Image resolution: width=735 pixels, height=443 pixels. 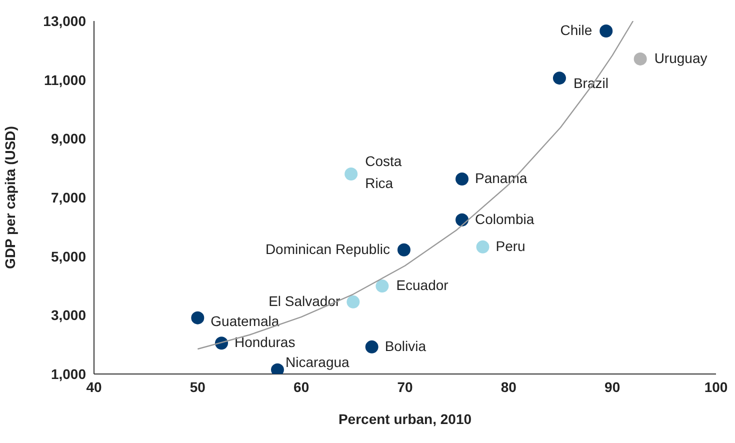 What do you see at coordinates (511, 246) in the screenshot?
I see `series-label: Peru` at bounding box center [511, 246].